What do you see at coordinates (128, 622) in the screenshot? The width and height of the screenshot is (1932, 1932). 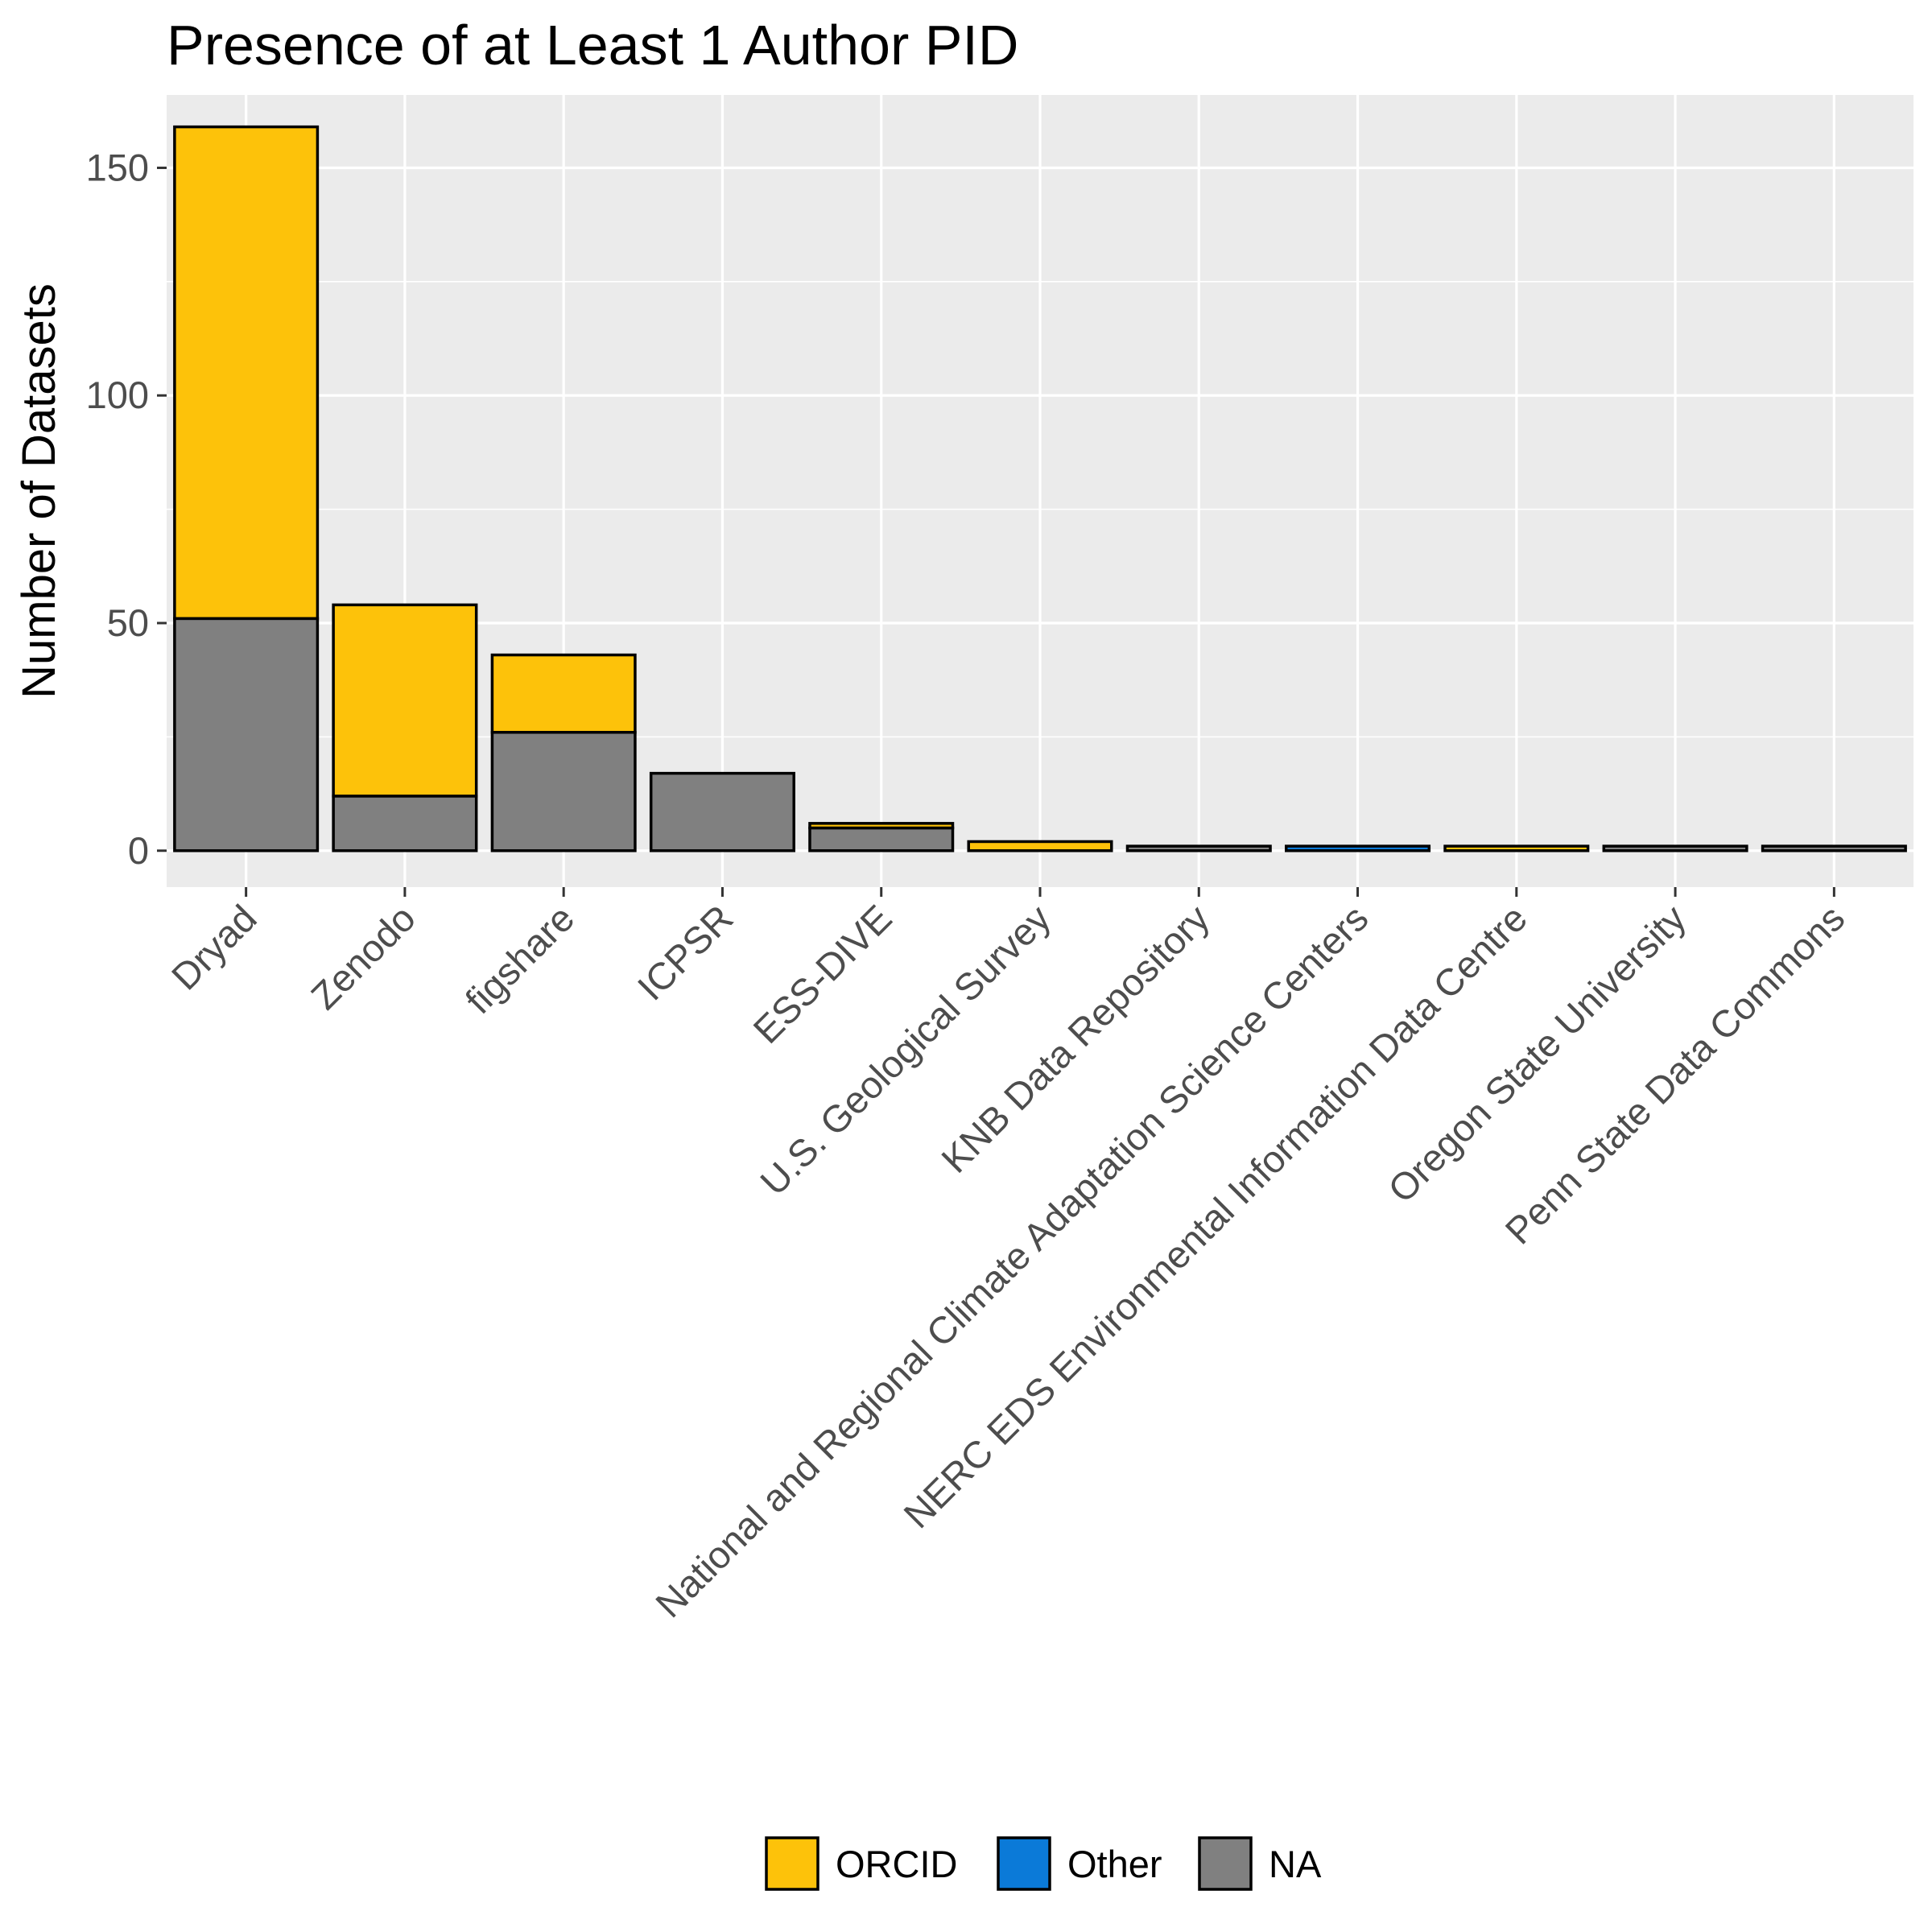 I see `y-tick-label: 50` at bounding box center [128, 622].